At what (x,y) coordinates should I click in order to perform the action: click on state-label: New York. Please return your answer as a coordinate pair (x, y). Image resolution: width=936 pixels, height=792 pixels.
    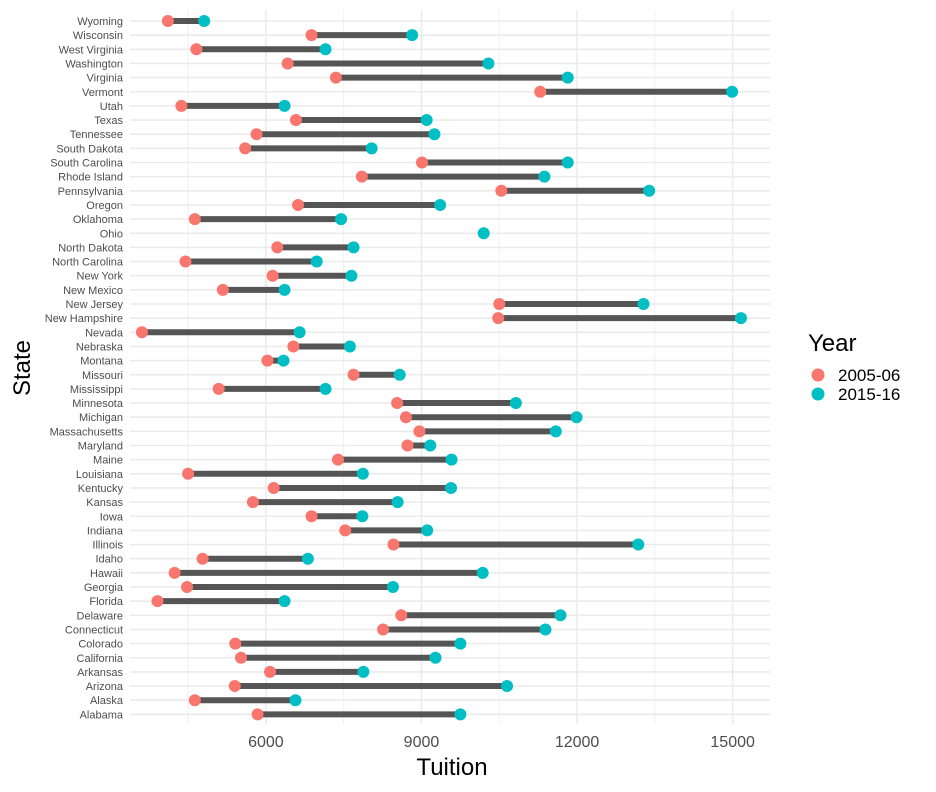
    Looking at the image, I should click on (100, 277).